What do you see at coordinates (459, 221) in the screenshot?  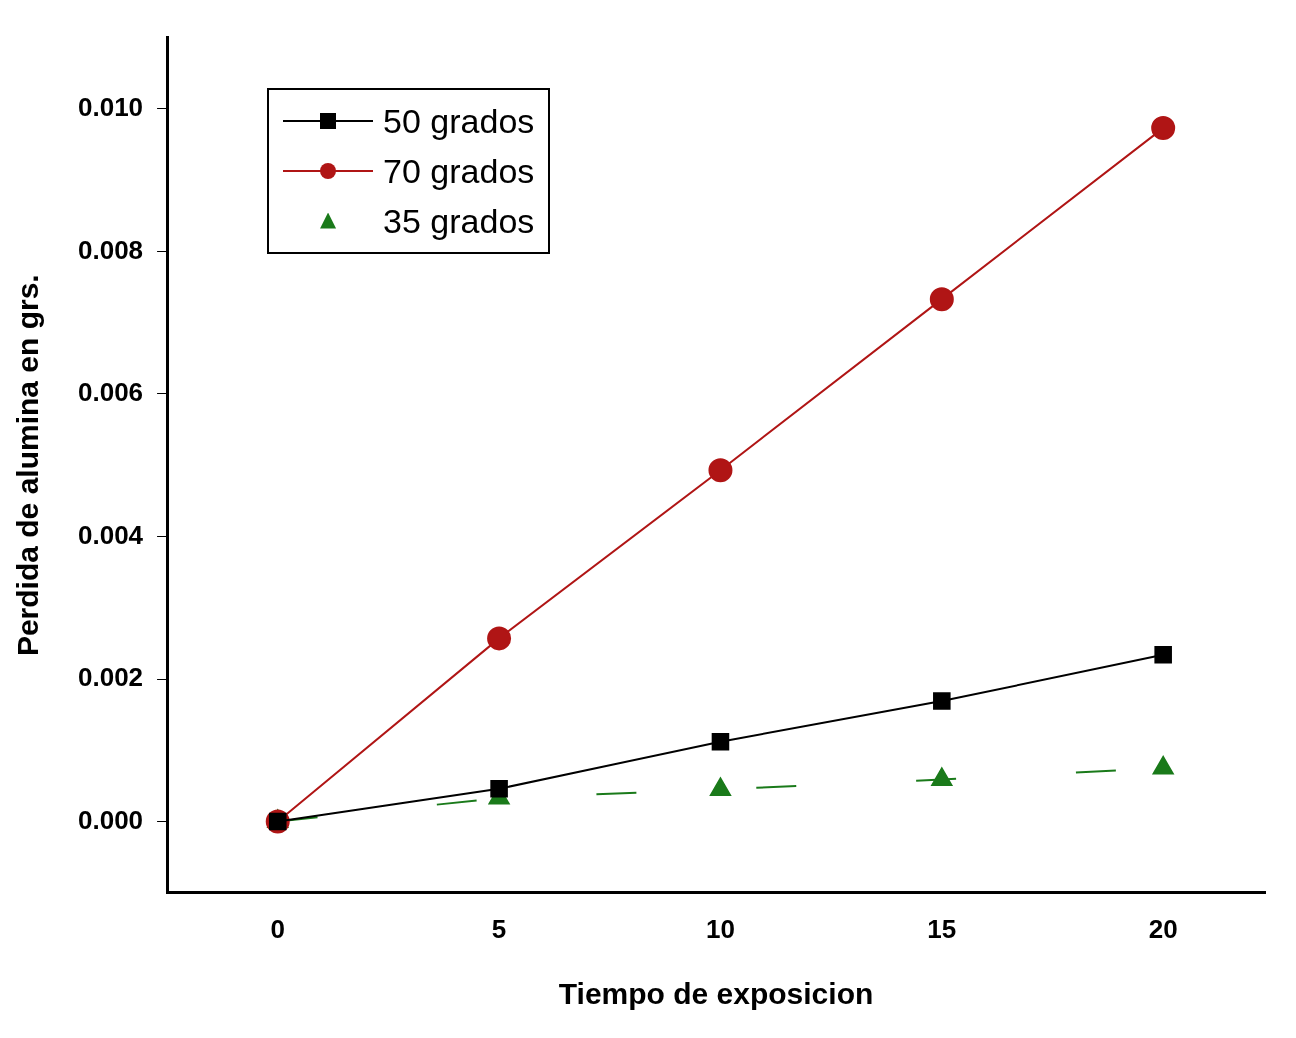 I see `legend-label: 35 grados` at bounding box center [459, 221].